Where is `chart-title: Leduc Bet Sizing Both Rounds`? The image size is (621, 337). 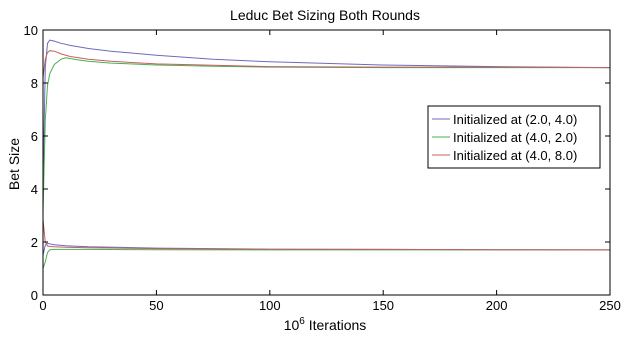
chart-title: Leduc Bet Sizing Both Rounds is located at coordinates (325, 15).